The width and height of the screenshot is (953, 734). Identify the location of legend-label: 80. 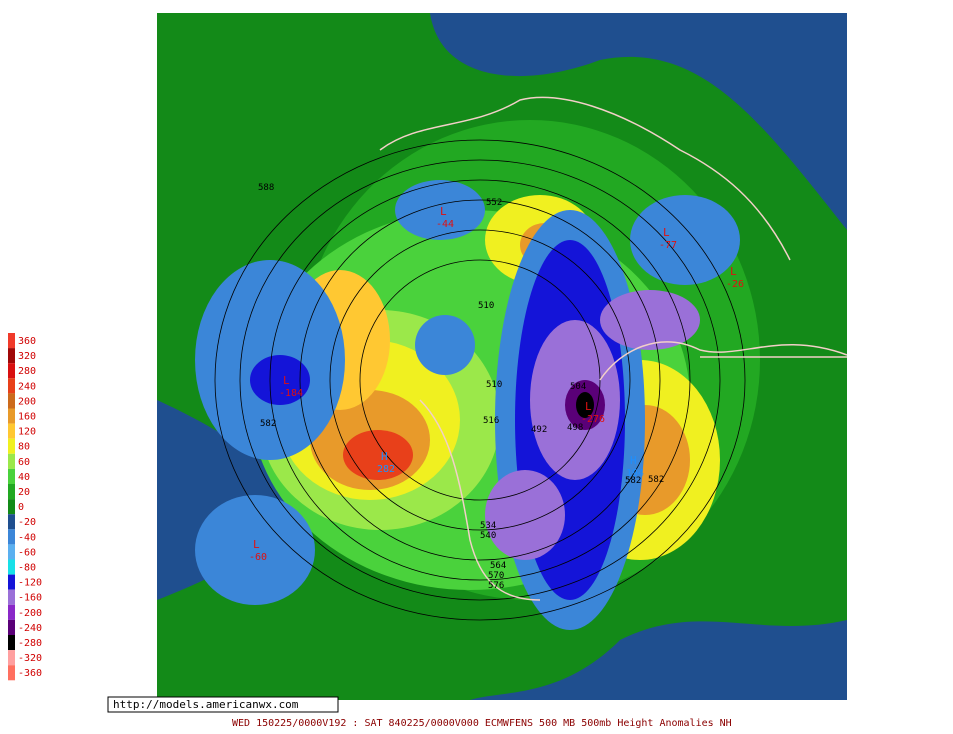
(24, 447).